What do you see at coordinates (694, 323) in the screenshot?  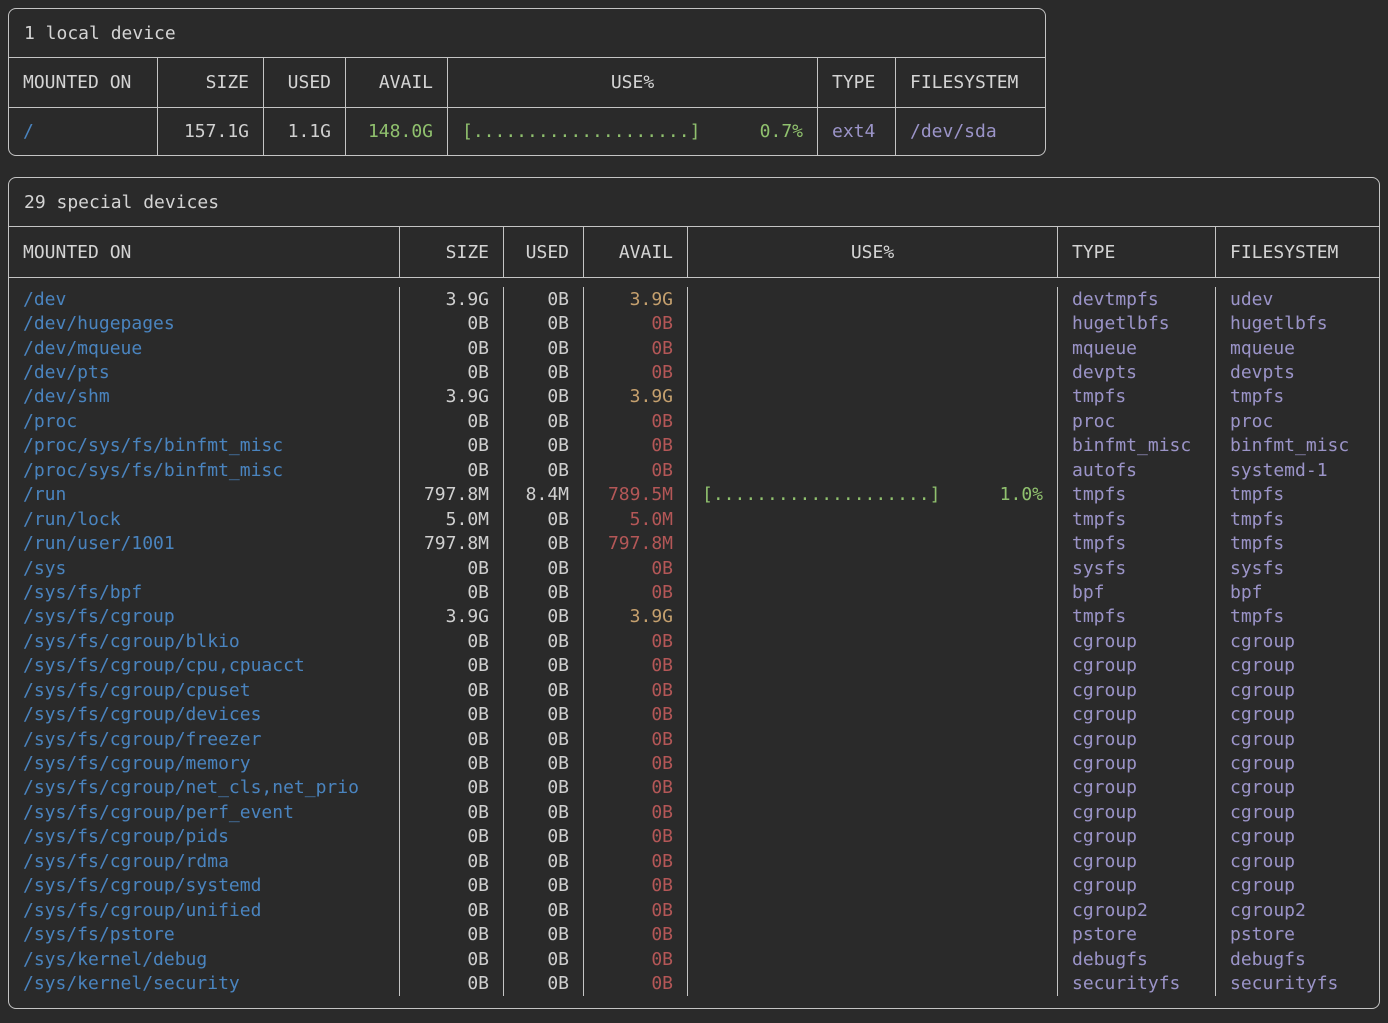 I see `table-row: /dev/hugepages 0B 0B 0B hugetlbfs hugetlbfs` at bounding box center [694, 323].